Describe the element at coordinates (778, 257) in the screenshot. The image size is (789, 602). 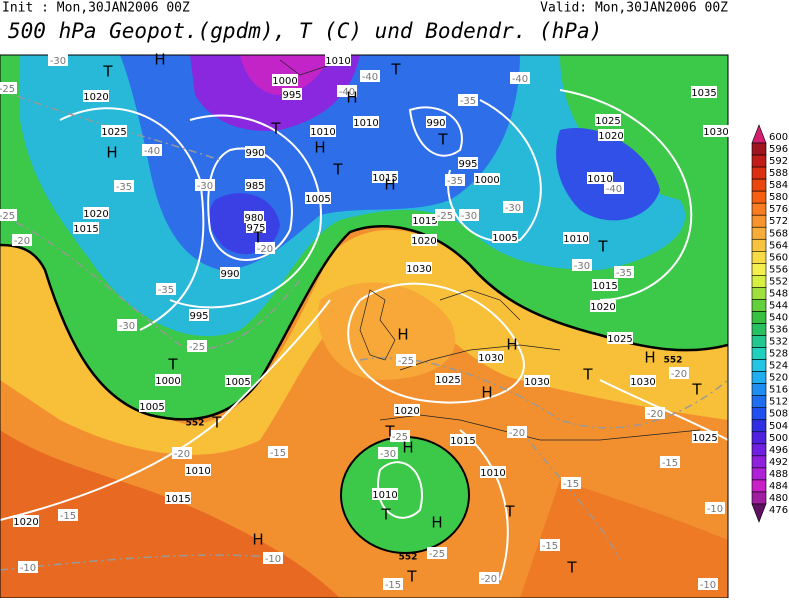
I see `colorbar-tick-label: 560` at that location.